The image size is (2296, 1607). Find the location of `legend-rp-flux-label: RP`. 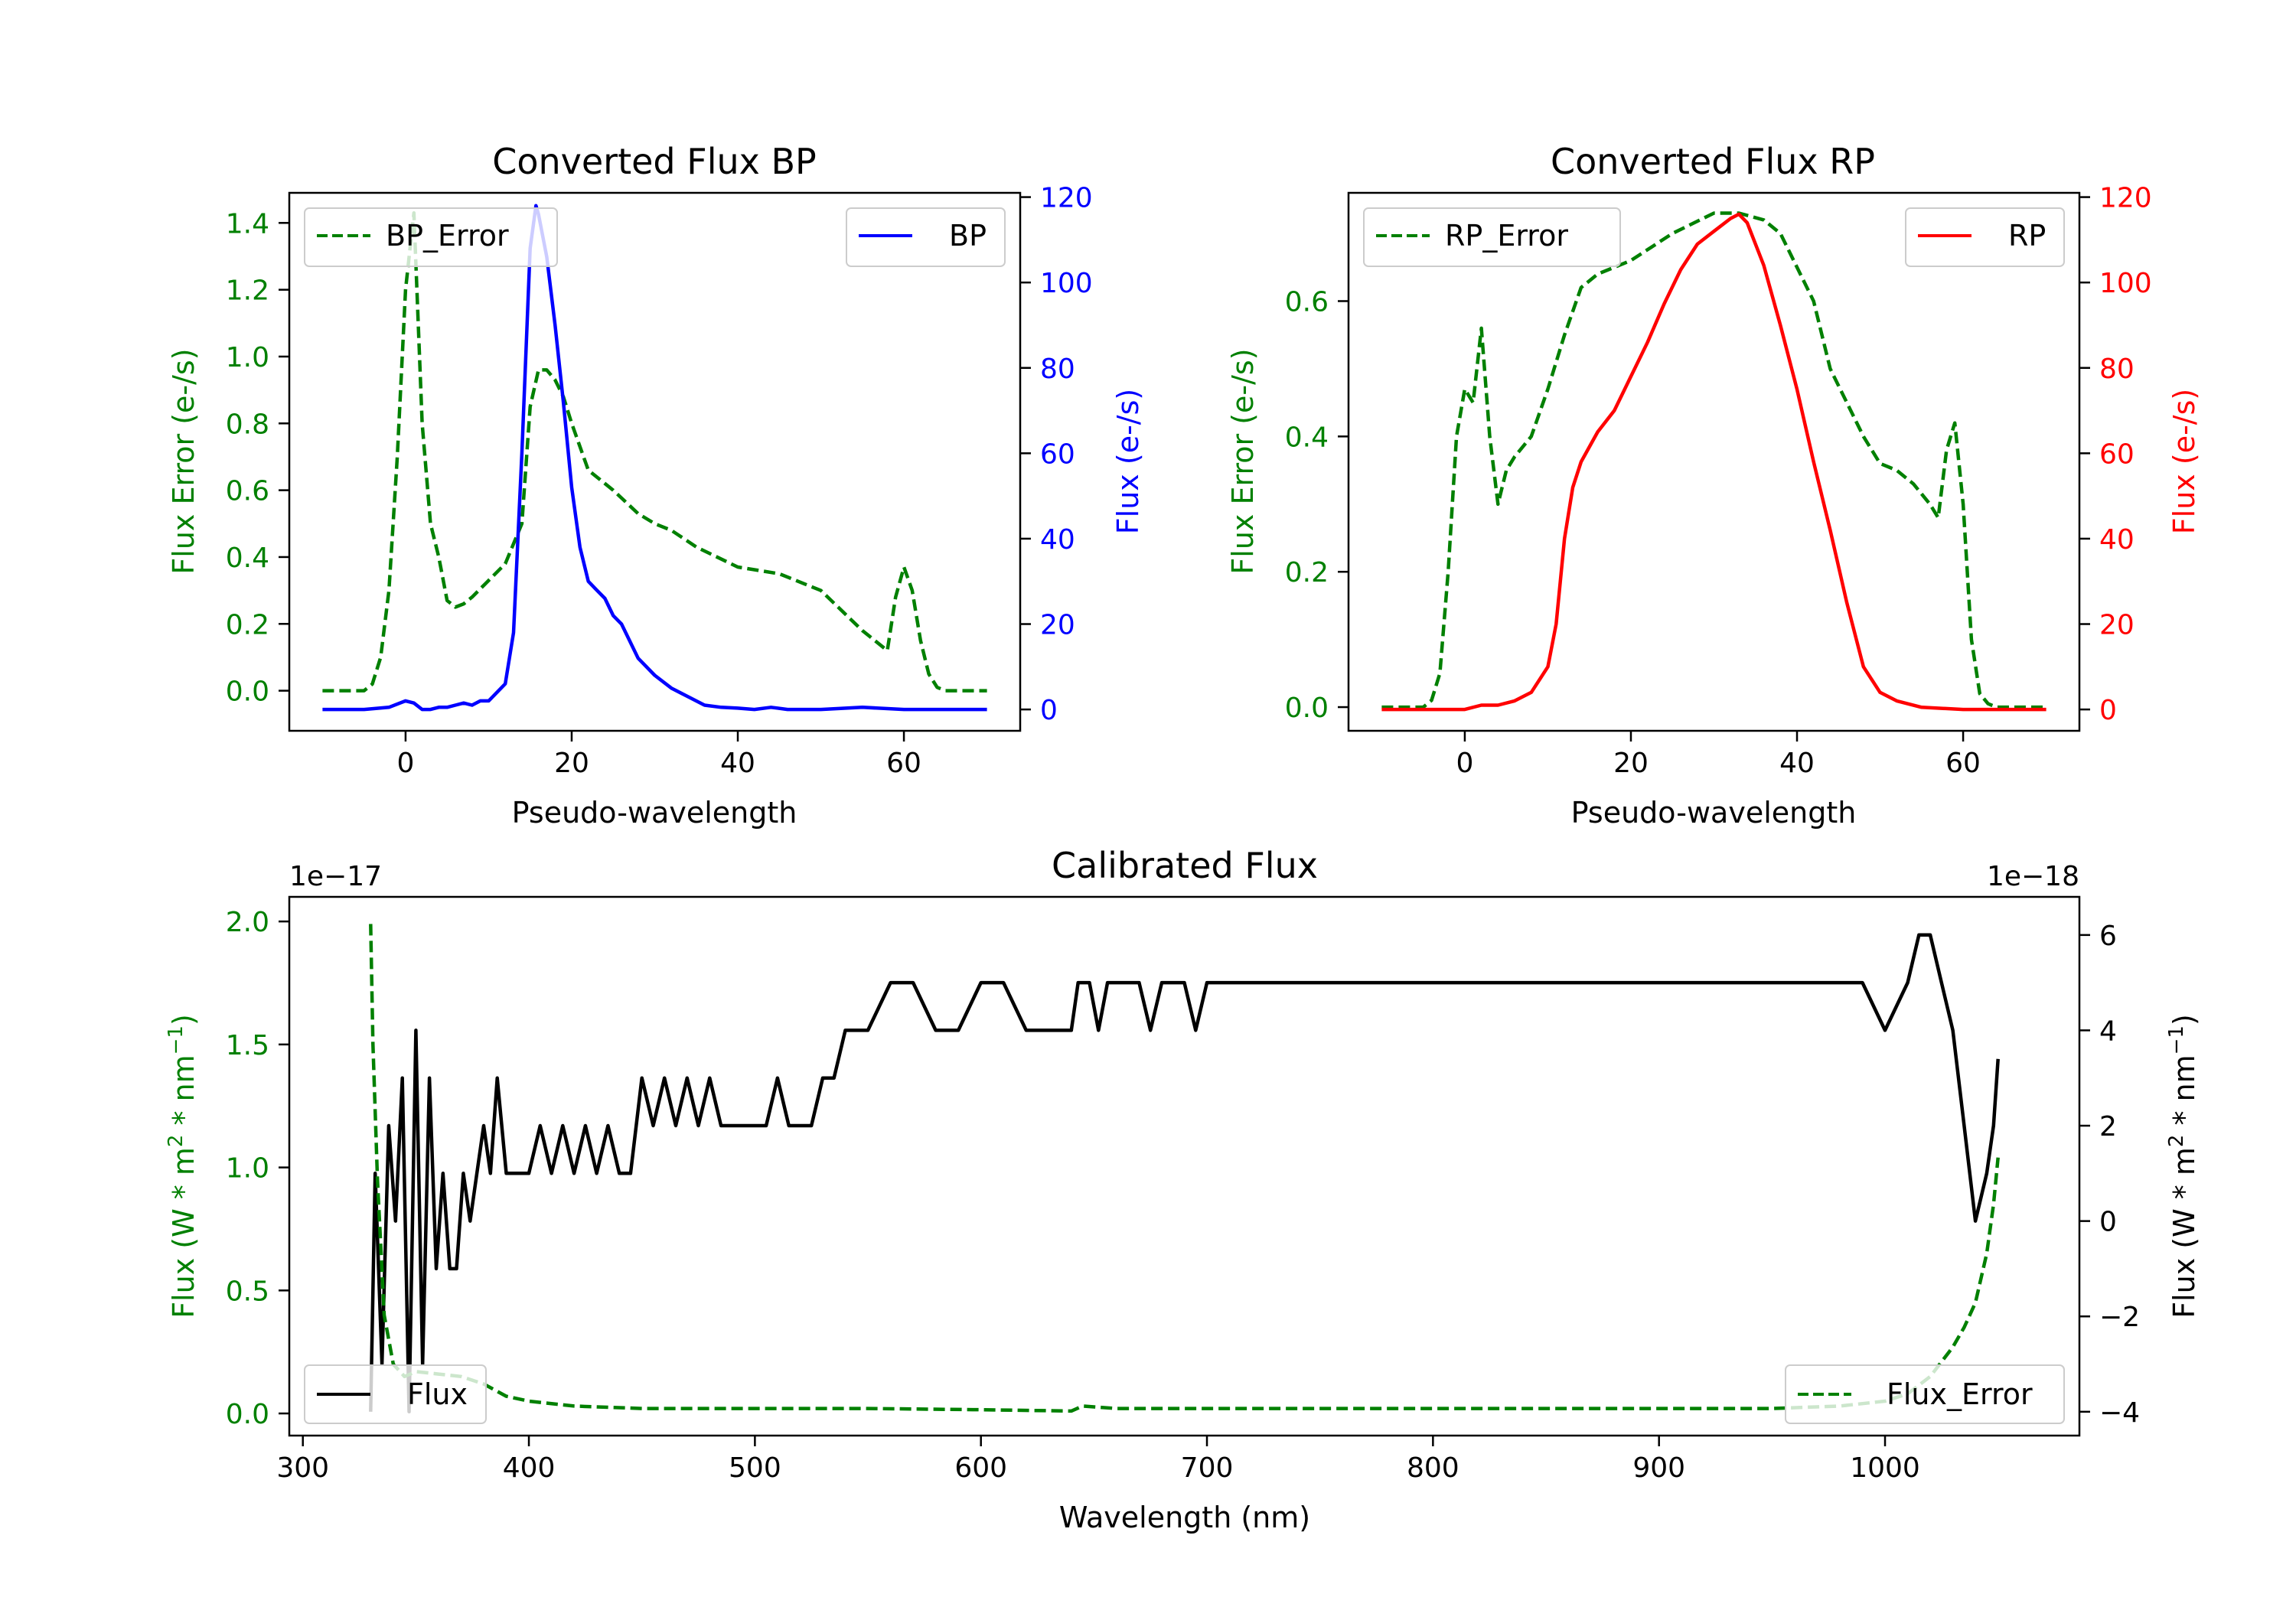

legend-rp-flux-label: RP is located at coordinates (2027, 236).